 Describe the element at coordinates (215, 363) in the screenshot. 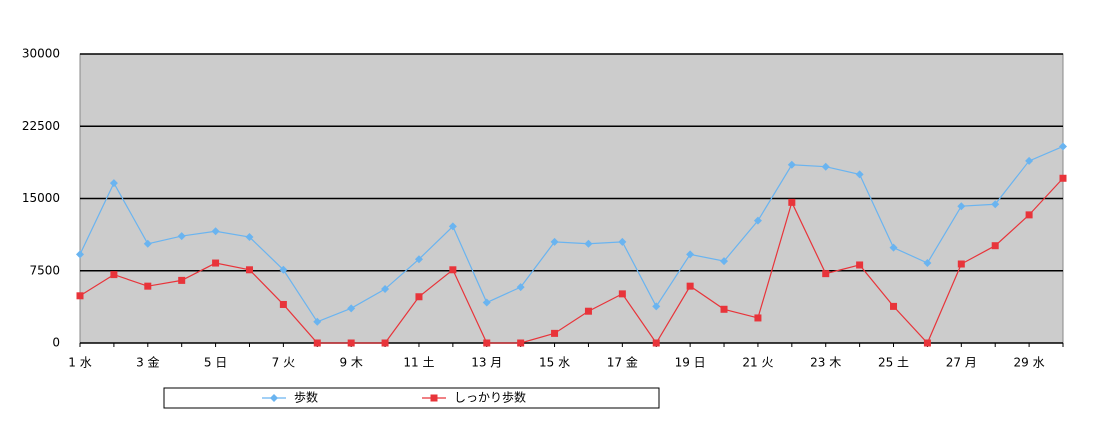

I see `x-tick-label: 5 日` at that location.